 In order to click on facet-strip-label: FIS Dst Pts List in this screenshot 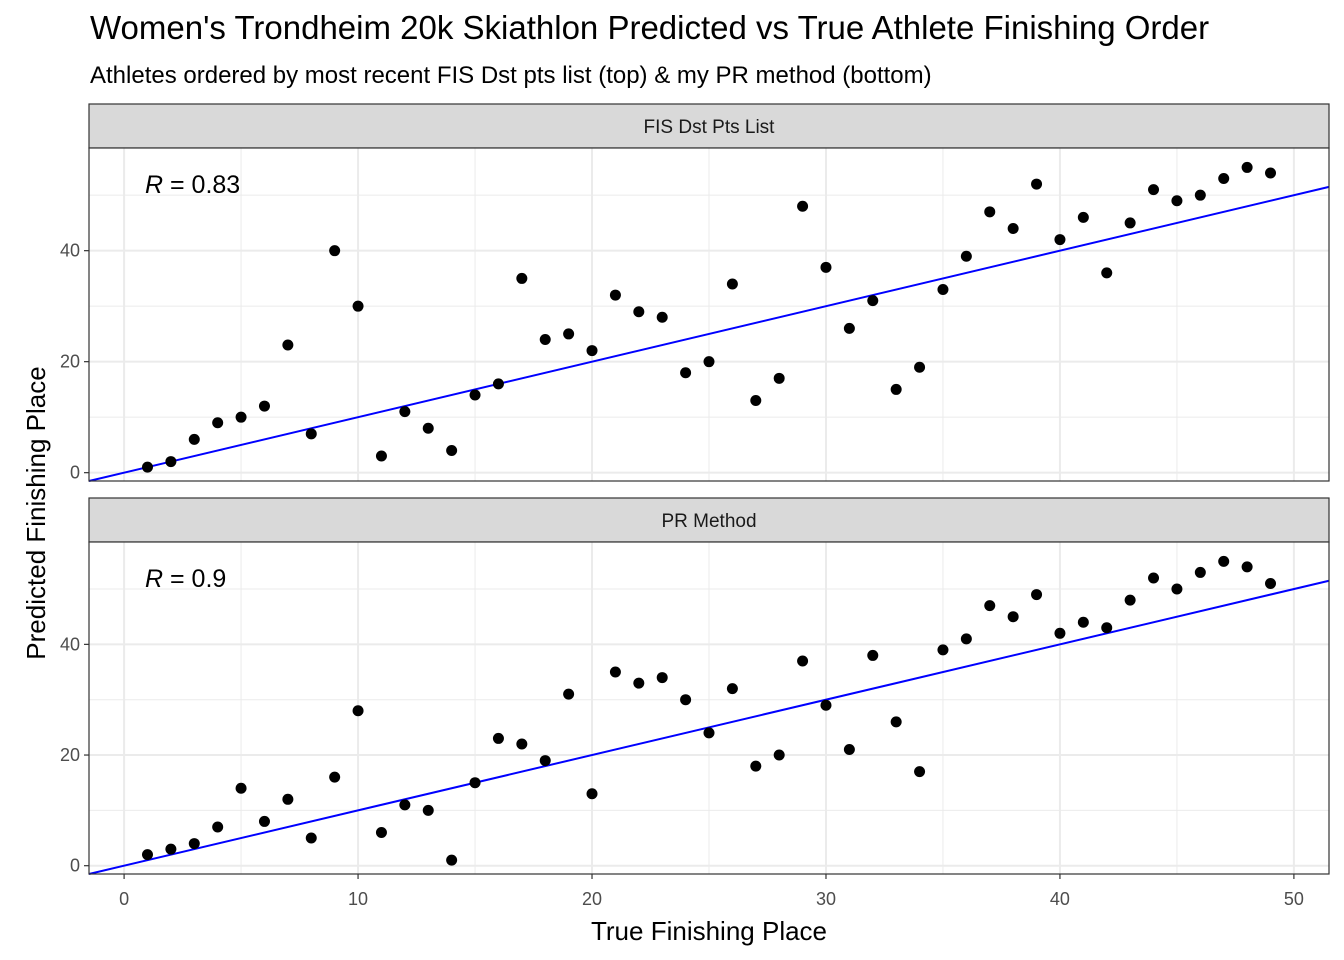, I will do `click(710, 127)`.